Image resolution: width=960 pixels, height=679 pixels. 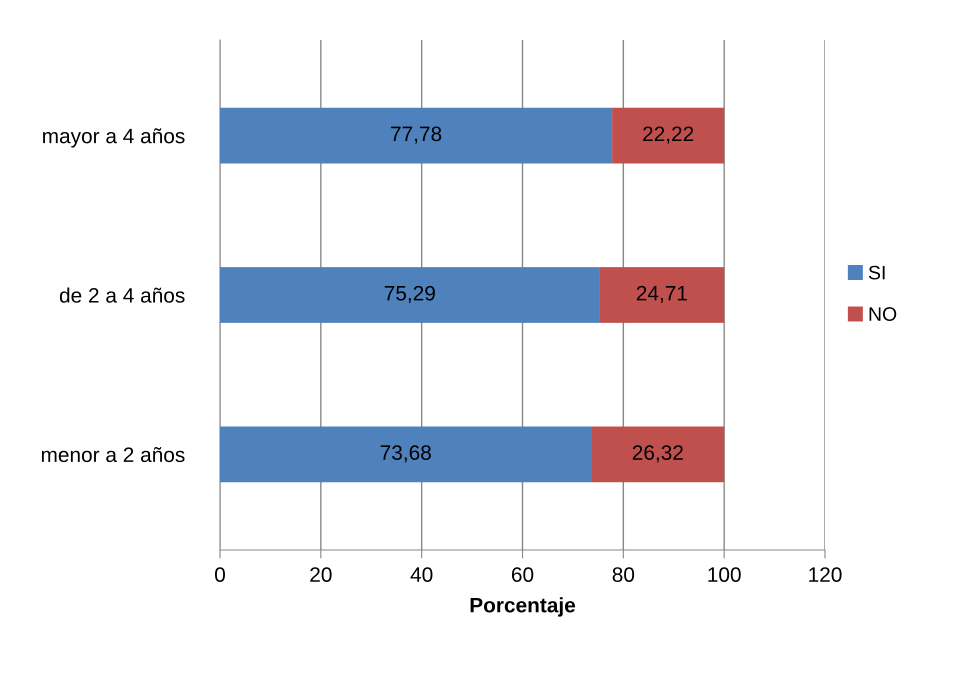 What do you see at coordinates (825, 574) in the screenshot?
I see `x-tick-label: 120` at bounding box center [825, 574].